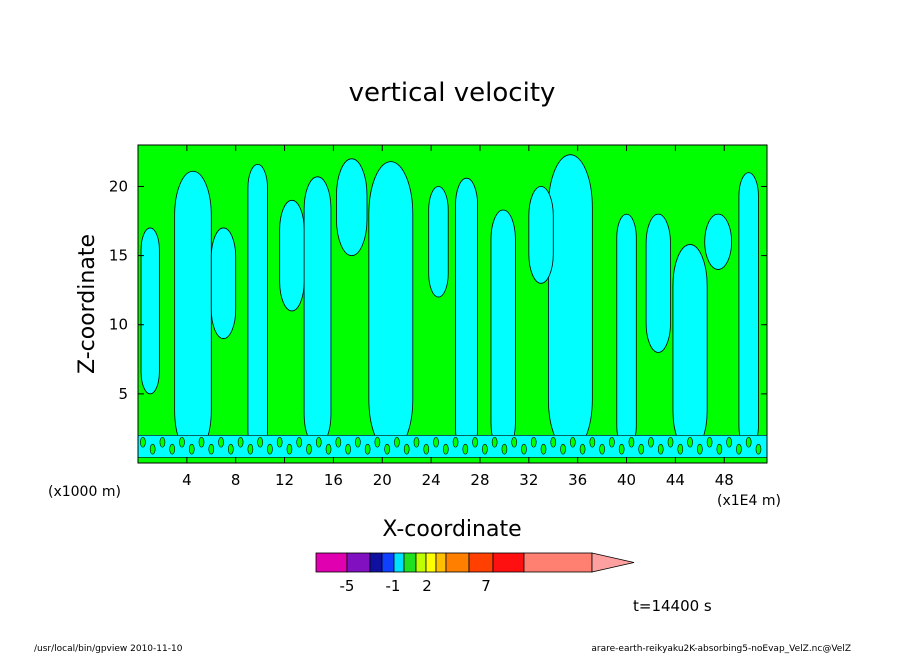 This screenshot has width=904, height=654. What do you see at coordinates (479, 480) in the screenshot?
I see `x-tick-label-28: 28` at bounding box center [479, 480].